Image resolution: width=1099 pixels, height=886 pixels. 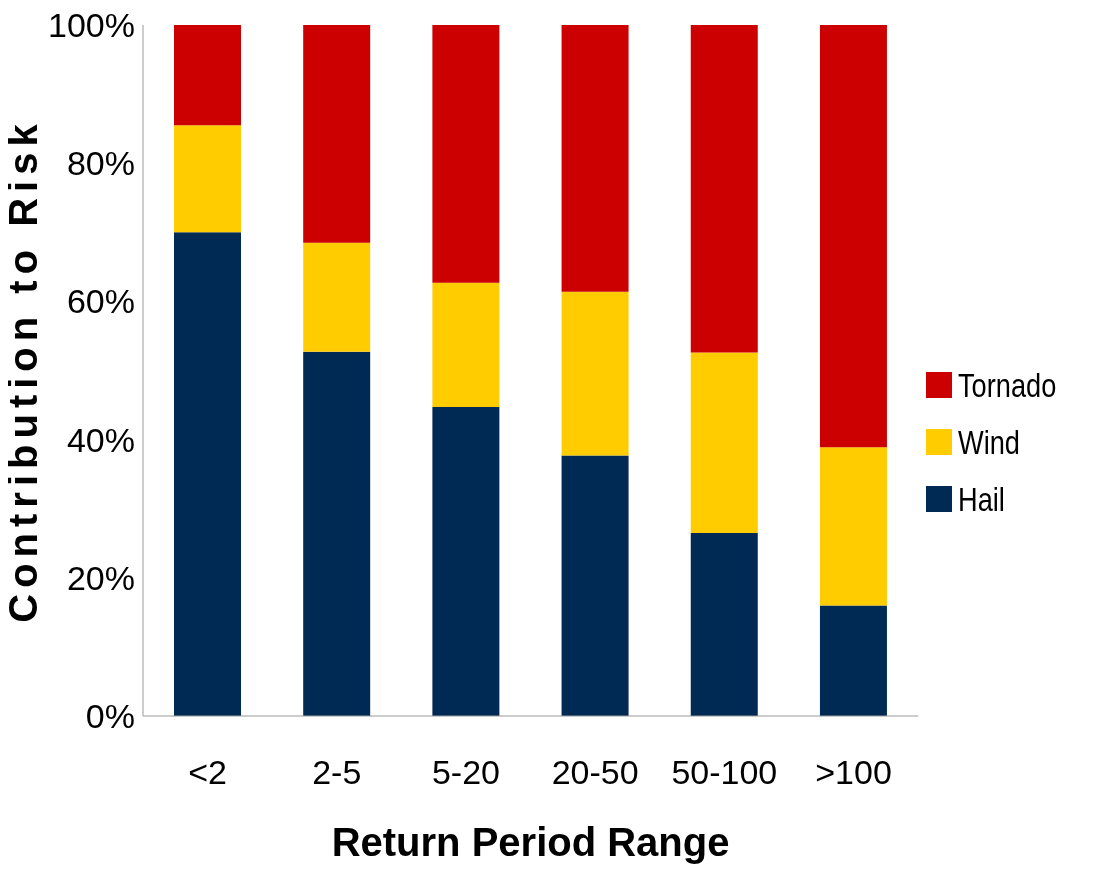 I want to click on legend-label: Tornado, so click(x=1007, y=385).